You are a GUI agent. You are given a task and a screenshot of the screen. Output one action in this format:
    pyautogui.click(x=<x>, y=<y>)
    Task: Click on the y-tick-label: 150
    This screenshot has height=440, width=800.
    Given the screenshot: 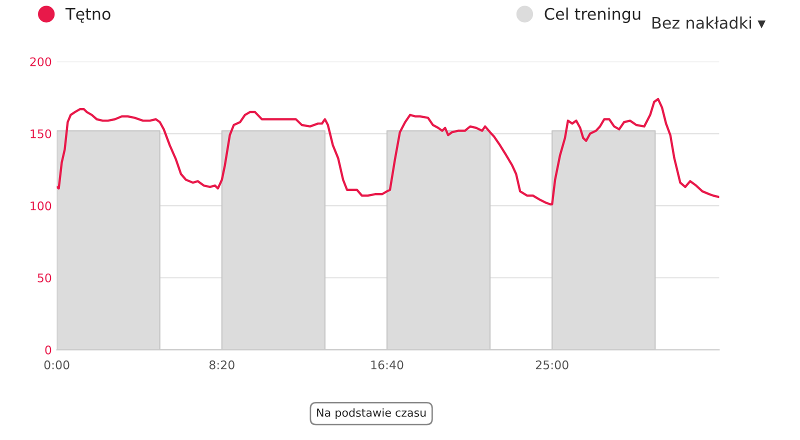 What is the action you would take?
    pyautogui.click(x=41, y=133)
    